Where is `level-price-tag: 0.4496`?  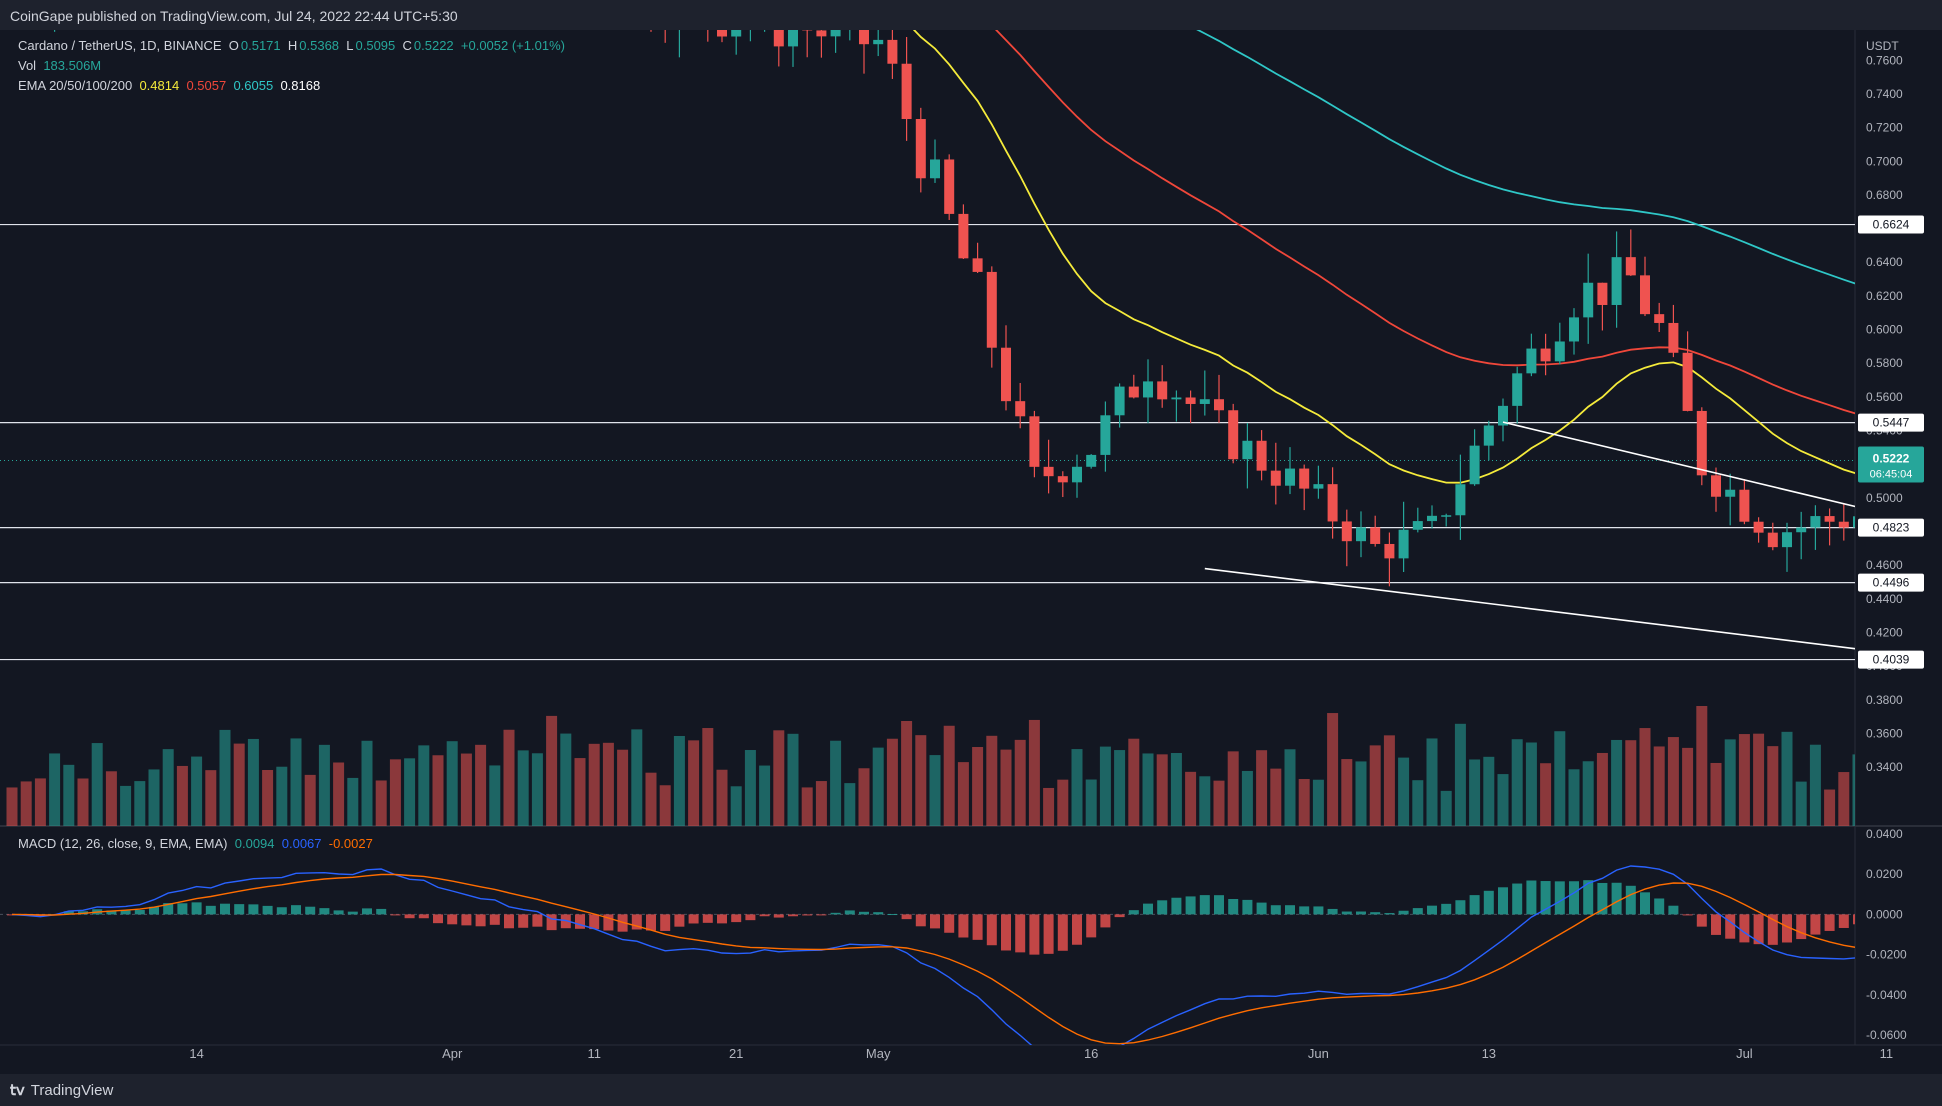
level-price-tag: 0.4496 is located at coordinates (1891, 582).